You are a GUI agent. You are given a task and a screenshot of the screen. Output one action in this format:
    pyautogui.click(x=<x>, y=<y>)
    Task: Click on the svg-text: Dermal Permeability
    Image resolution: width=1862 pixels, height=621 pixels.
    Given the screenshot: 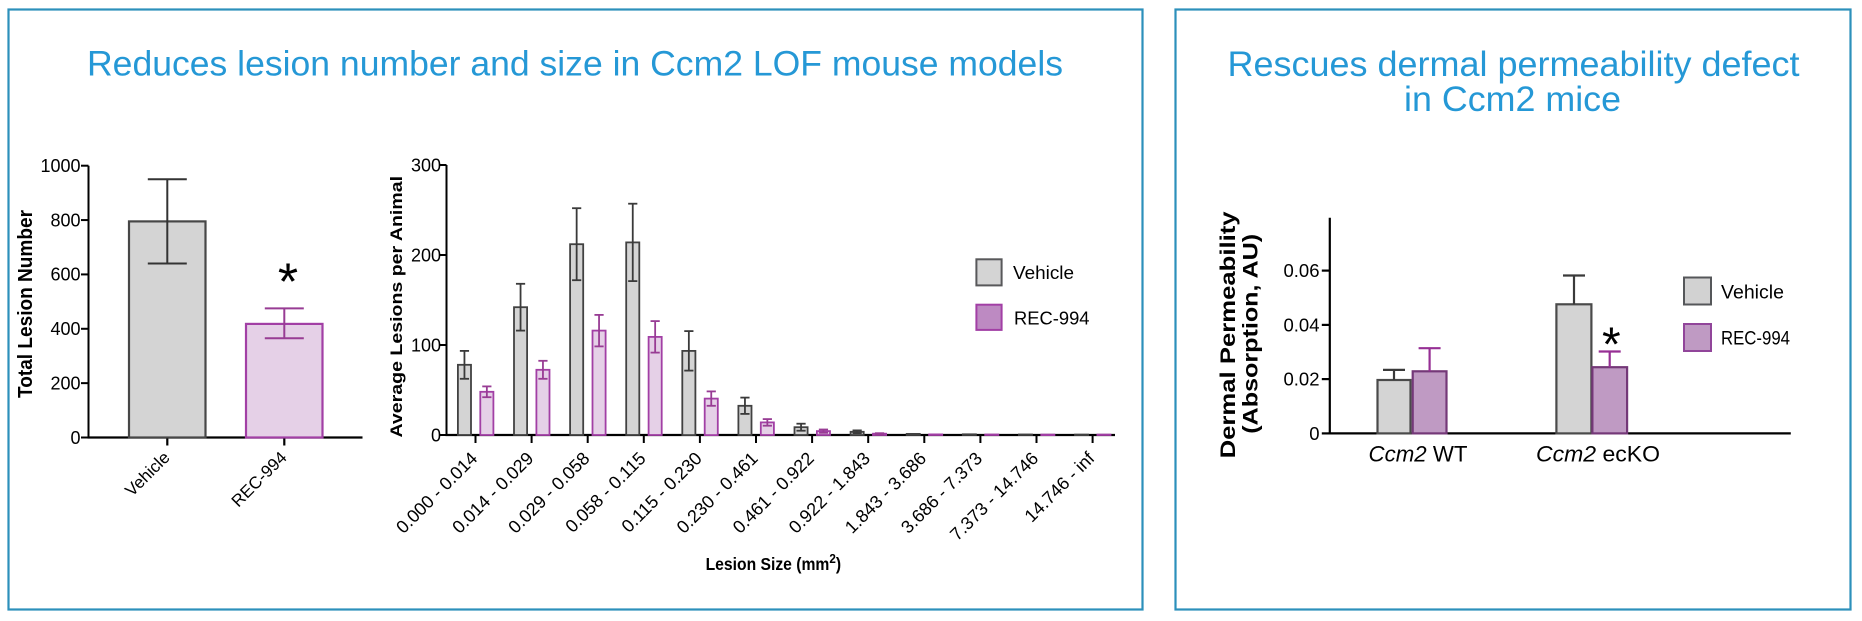 What is the action you would take?
    pyautogui.click(x=1228, y=334)
    